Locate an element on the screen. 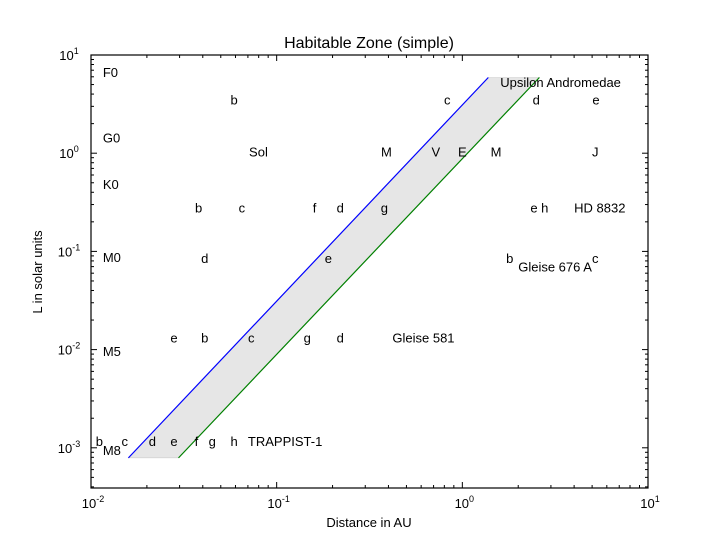 The height and width of the screenshot is (542, 719). spectral-type-label: K0 is located at coordinates (111, 184).